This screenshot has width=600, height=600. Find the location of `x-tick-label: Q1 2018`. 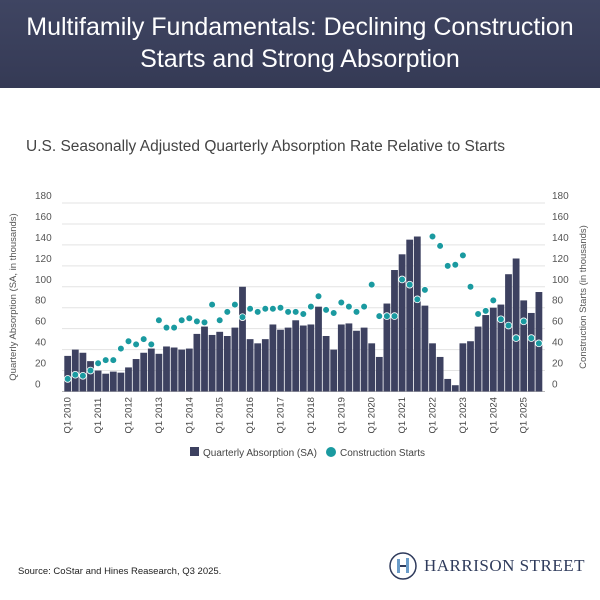

x-tick-label: Q1 2018 is located at coordinates (311, 415).